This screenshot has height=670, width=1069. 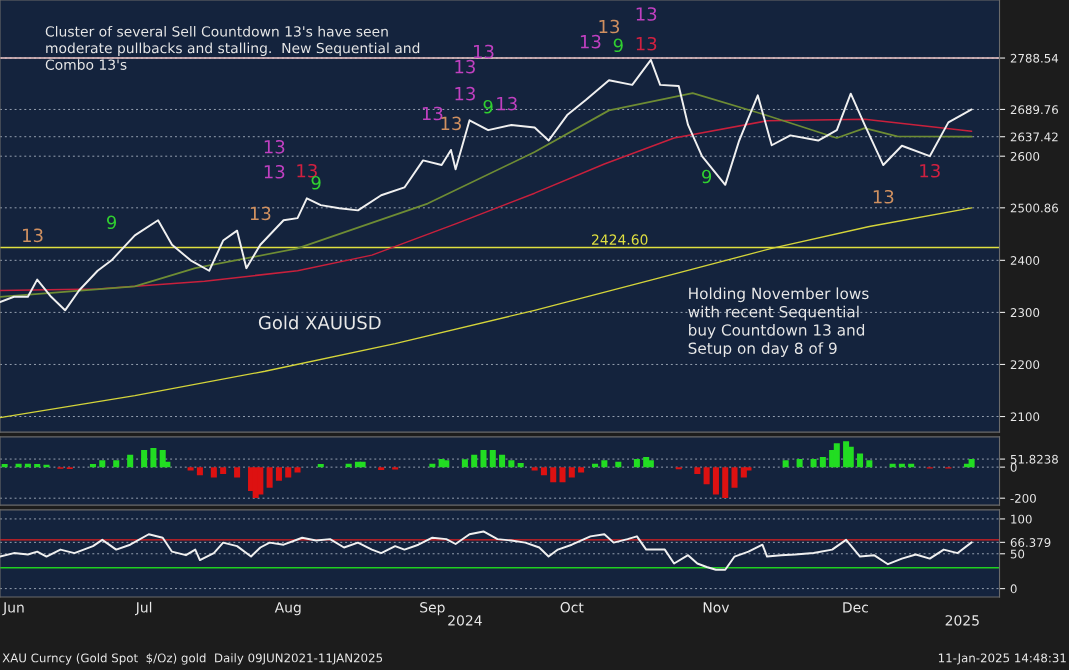 I want to click on y-tick-label: 2689.76, so click(x=1034, y=110).